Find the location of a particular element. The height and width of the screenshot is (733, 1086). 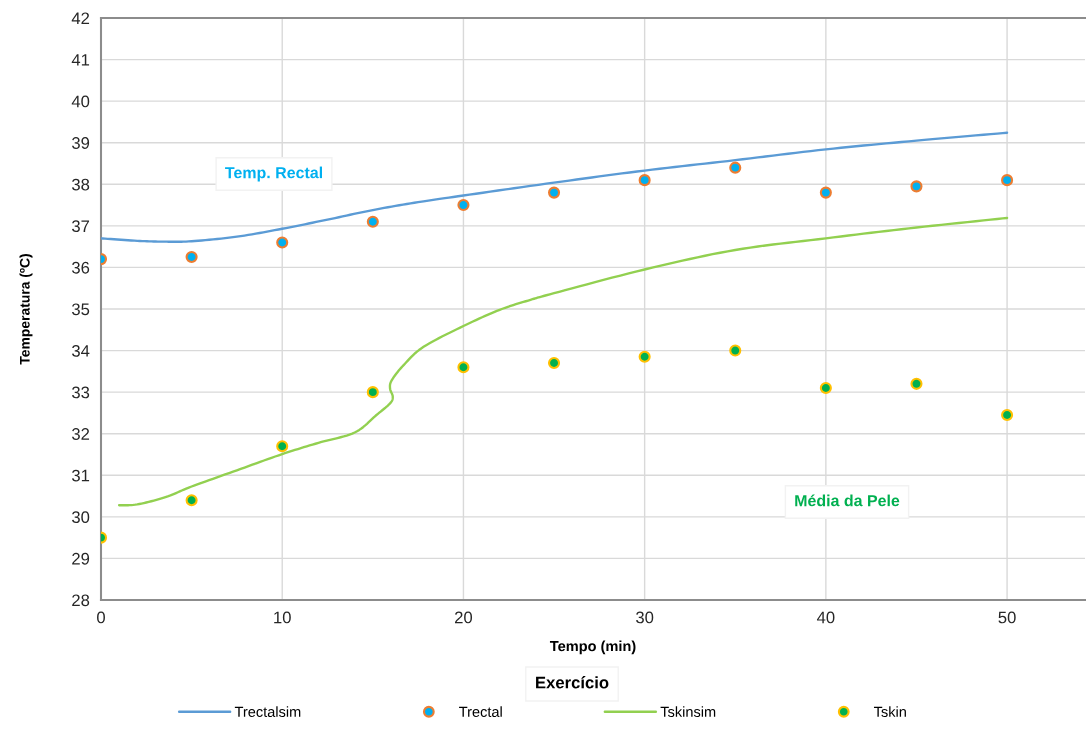

text: Exercício is located at coordinates (572, 682).